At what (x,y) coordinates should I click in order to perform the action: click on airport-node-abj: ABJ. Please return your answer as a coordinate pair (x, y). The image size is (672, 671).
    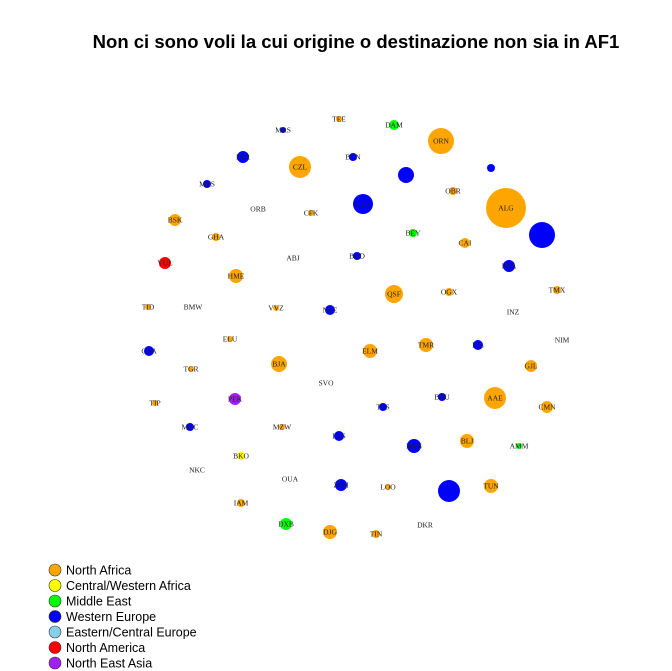
    Looking at the image, I should click on (292, 258).